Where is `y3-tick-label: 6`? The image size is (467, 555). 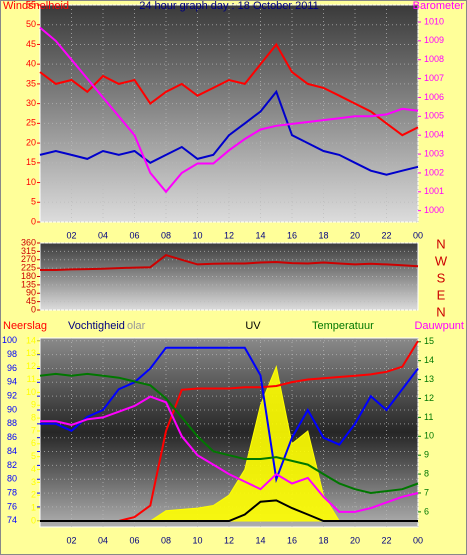
y3-tick-label: 6 is located at coordinates (33, 443).